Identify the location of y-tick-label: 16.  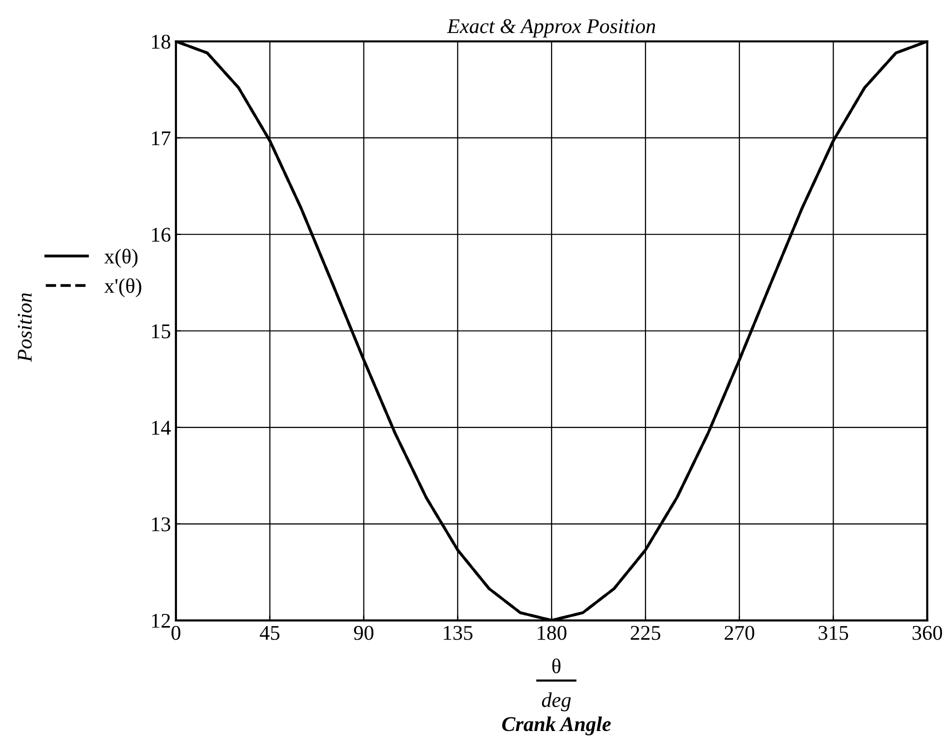
(161, 235).